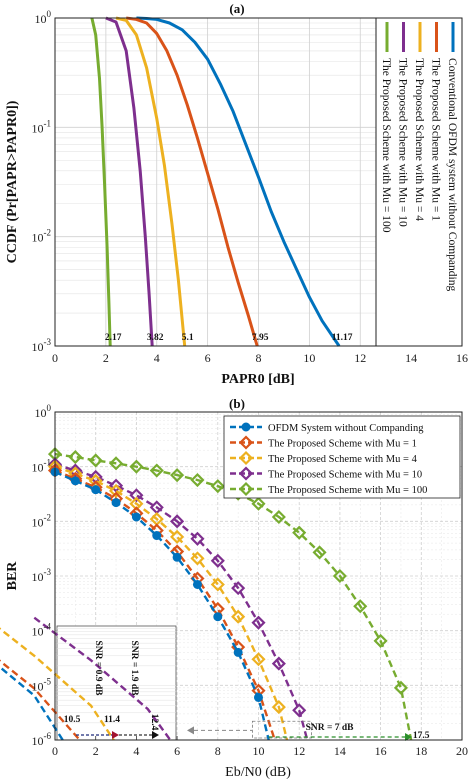 The width and height of the screenshot is (474, 782). What do you see at coordinates (419, 139) in the screenshot?
I see `panel-a-legend-label: The Proposed Scheme with Mu = 4` at bounding box center [419, 139].